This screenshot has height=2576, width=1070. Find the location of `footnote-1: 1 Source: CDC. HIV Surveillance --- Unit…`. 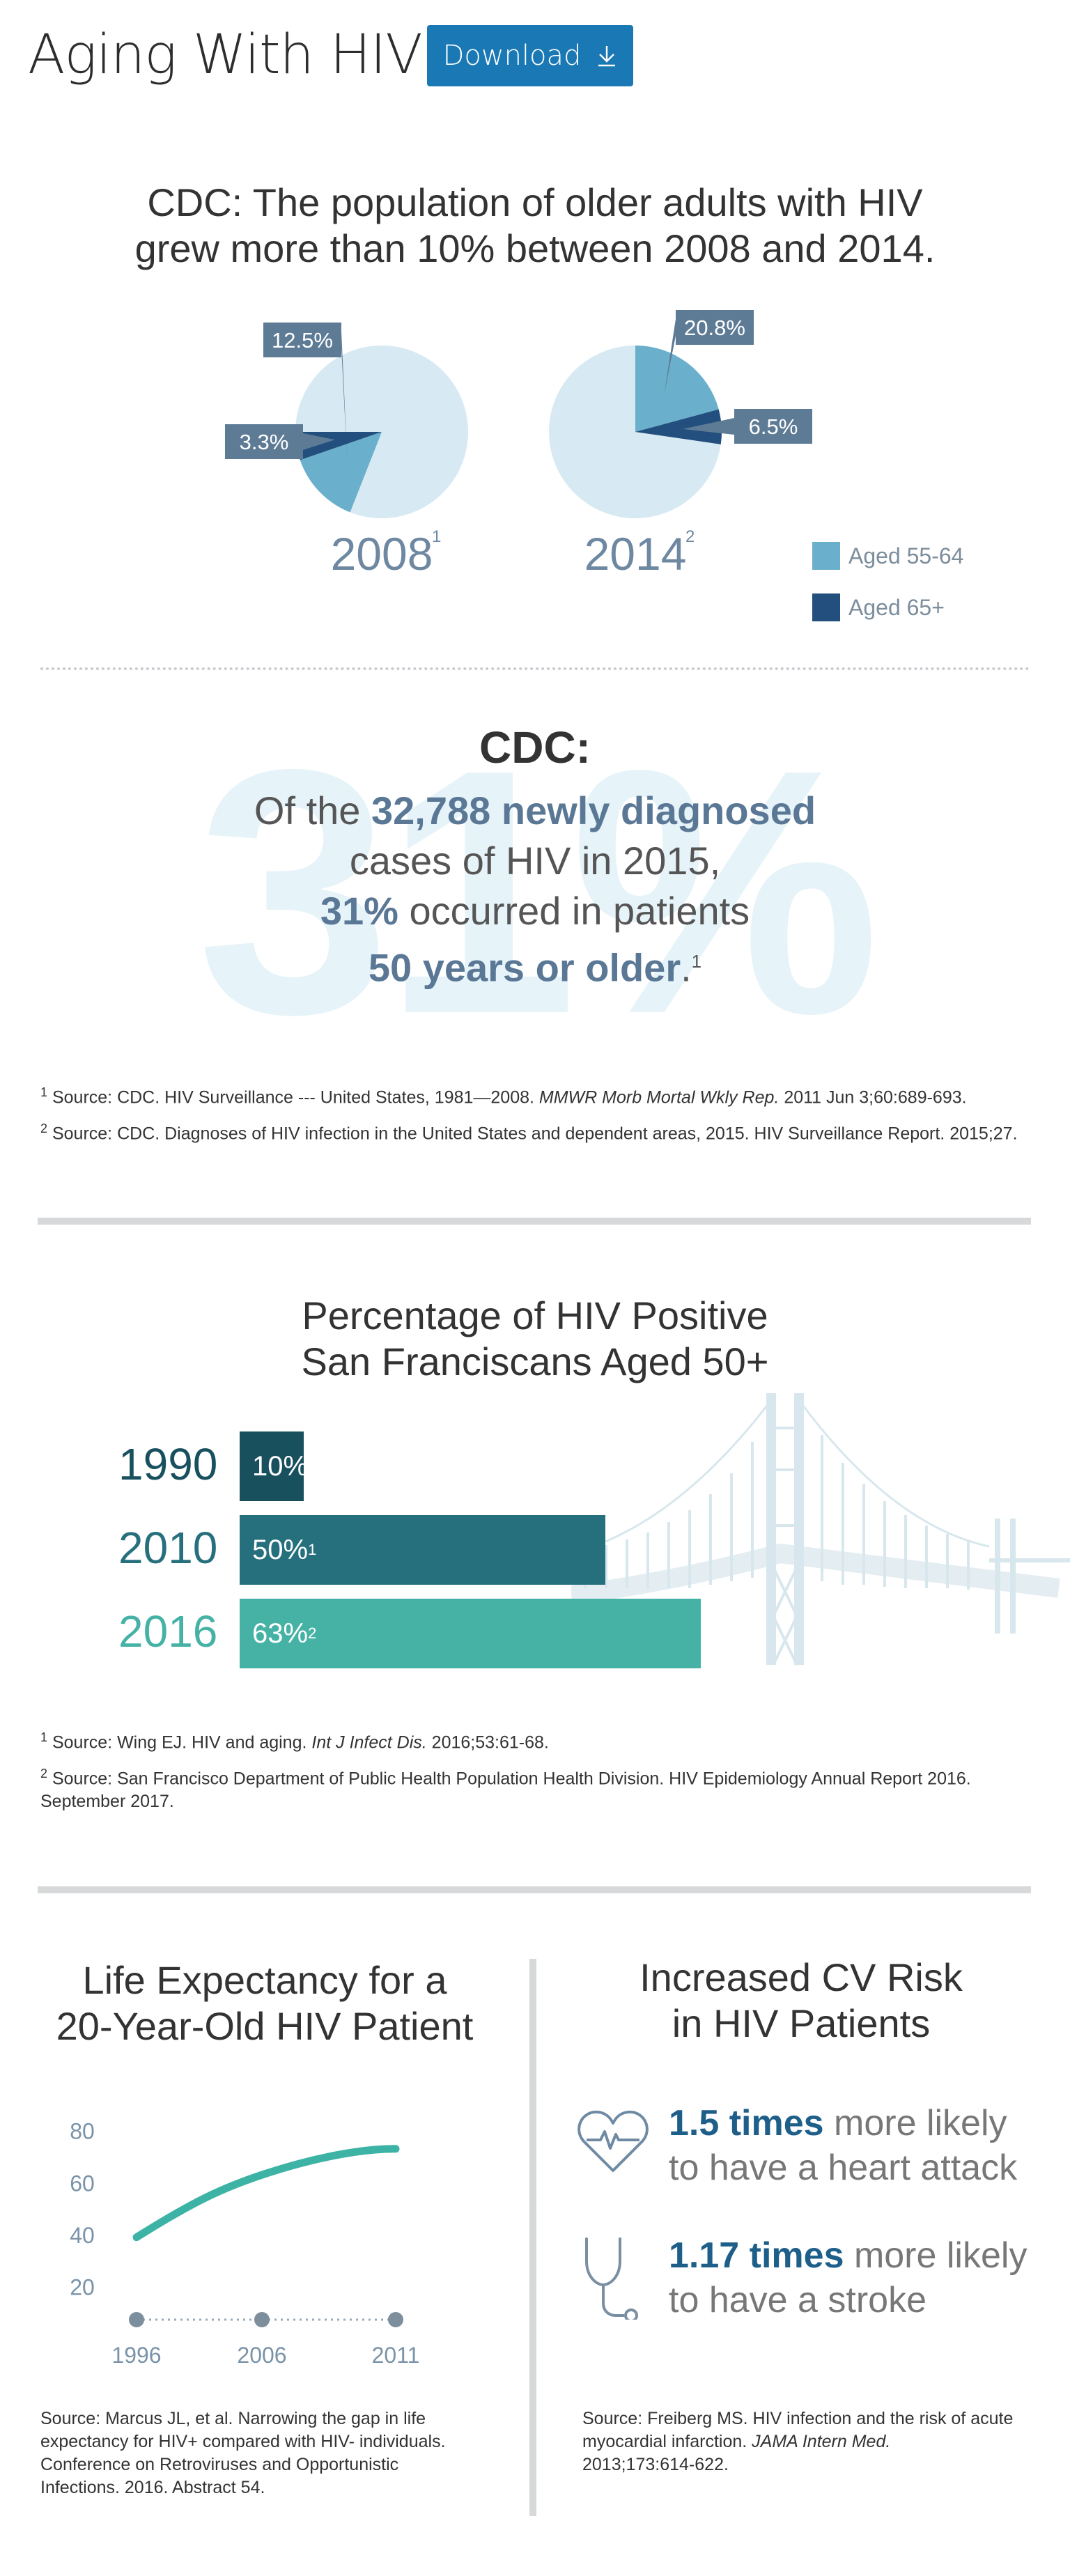

footnote-1: 1 Source: CDC. HIV Surveillance --- Unit… is located at coordinates (503, 1096).